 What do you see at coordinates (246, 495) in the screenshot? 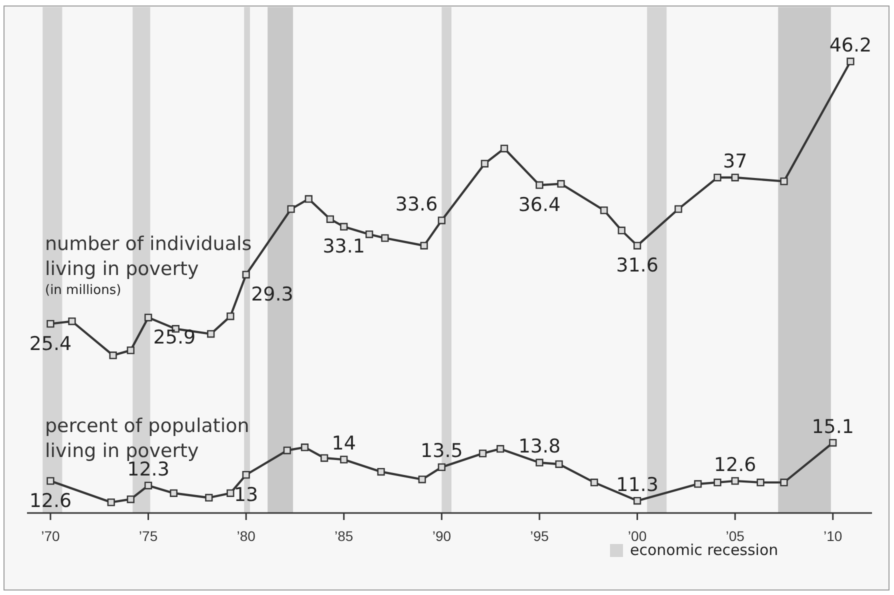
I see `data-label: 13` at bounding box center [246, 495].